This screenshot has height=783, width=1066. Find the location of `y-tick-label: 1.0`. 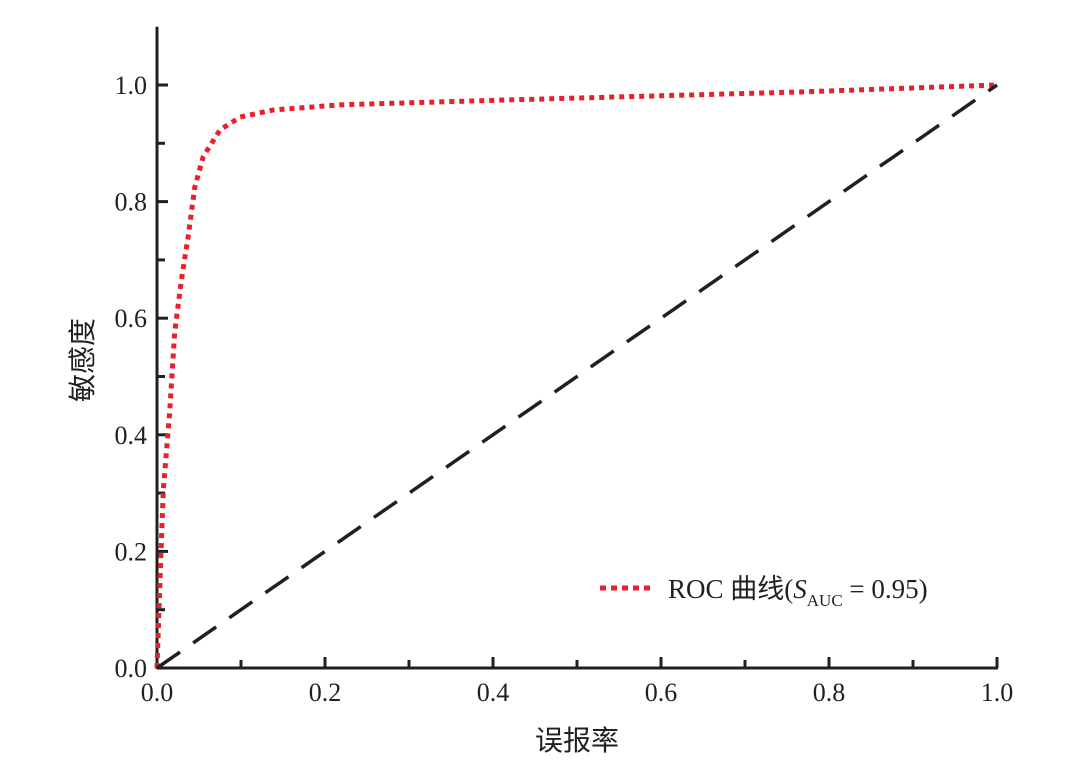

y-tick-label: 1.0 is located at coordinates (131, 85).